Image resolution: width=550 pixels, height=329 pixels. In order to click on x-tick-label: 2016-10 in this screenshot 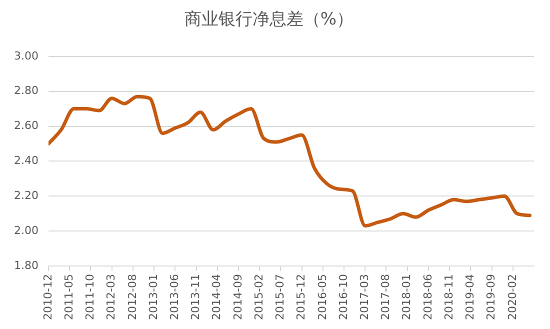, I will do `click(343, 297)`.